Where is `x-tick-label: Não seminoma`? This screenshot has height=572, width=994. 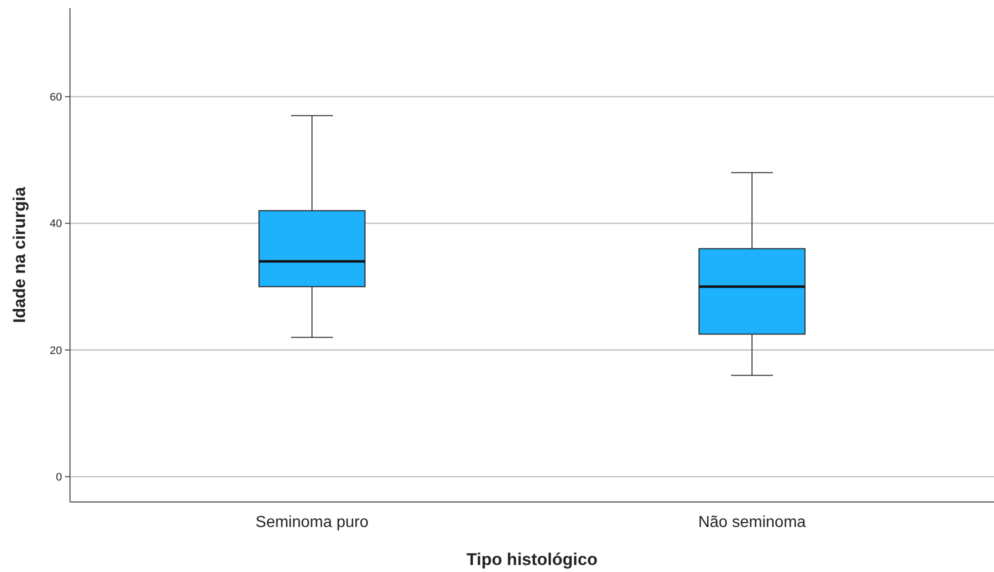 x-tick-label: Não seminoma is located at coordinates (752, 522).